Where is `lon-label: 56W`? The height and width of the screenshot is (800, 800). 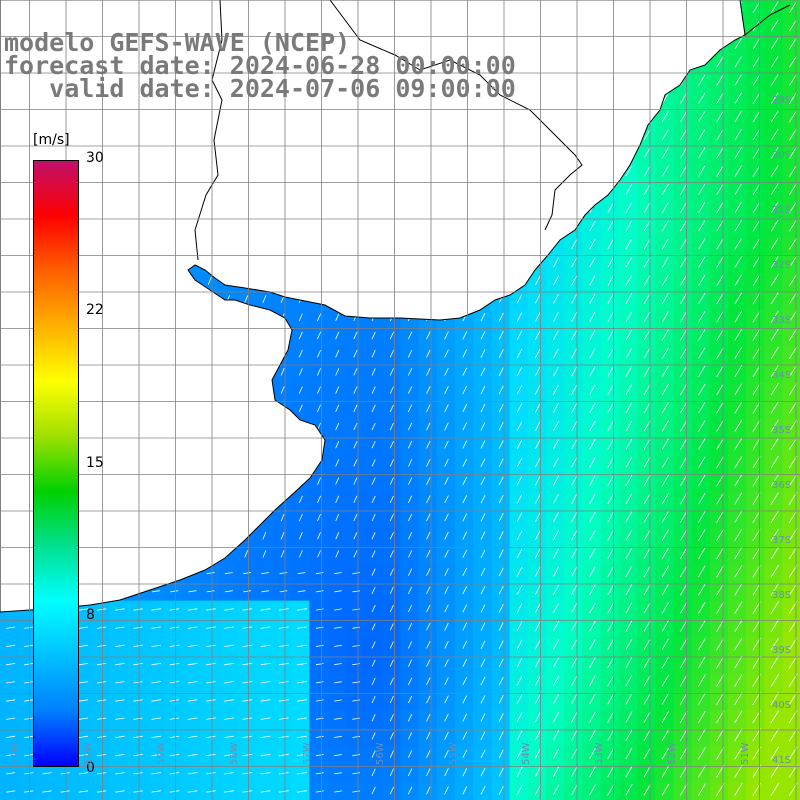
lon-label: 56W is located at coordinates (380, 753).